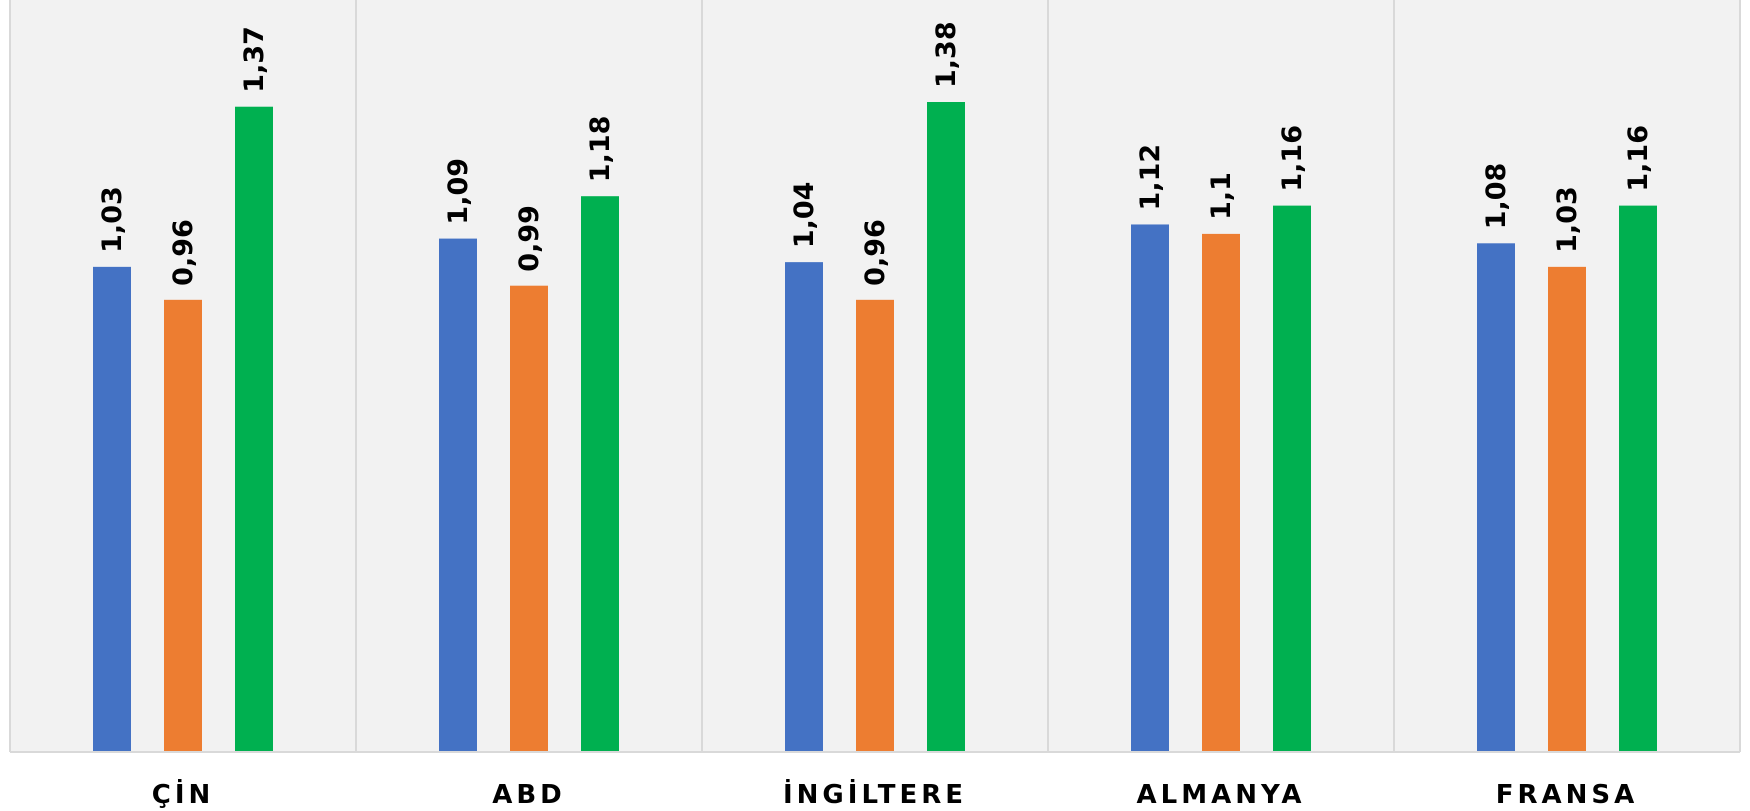  Describe the element at coordinates (1567, 795) in the screenshot. I see `category-label: FRANSA` at that location.